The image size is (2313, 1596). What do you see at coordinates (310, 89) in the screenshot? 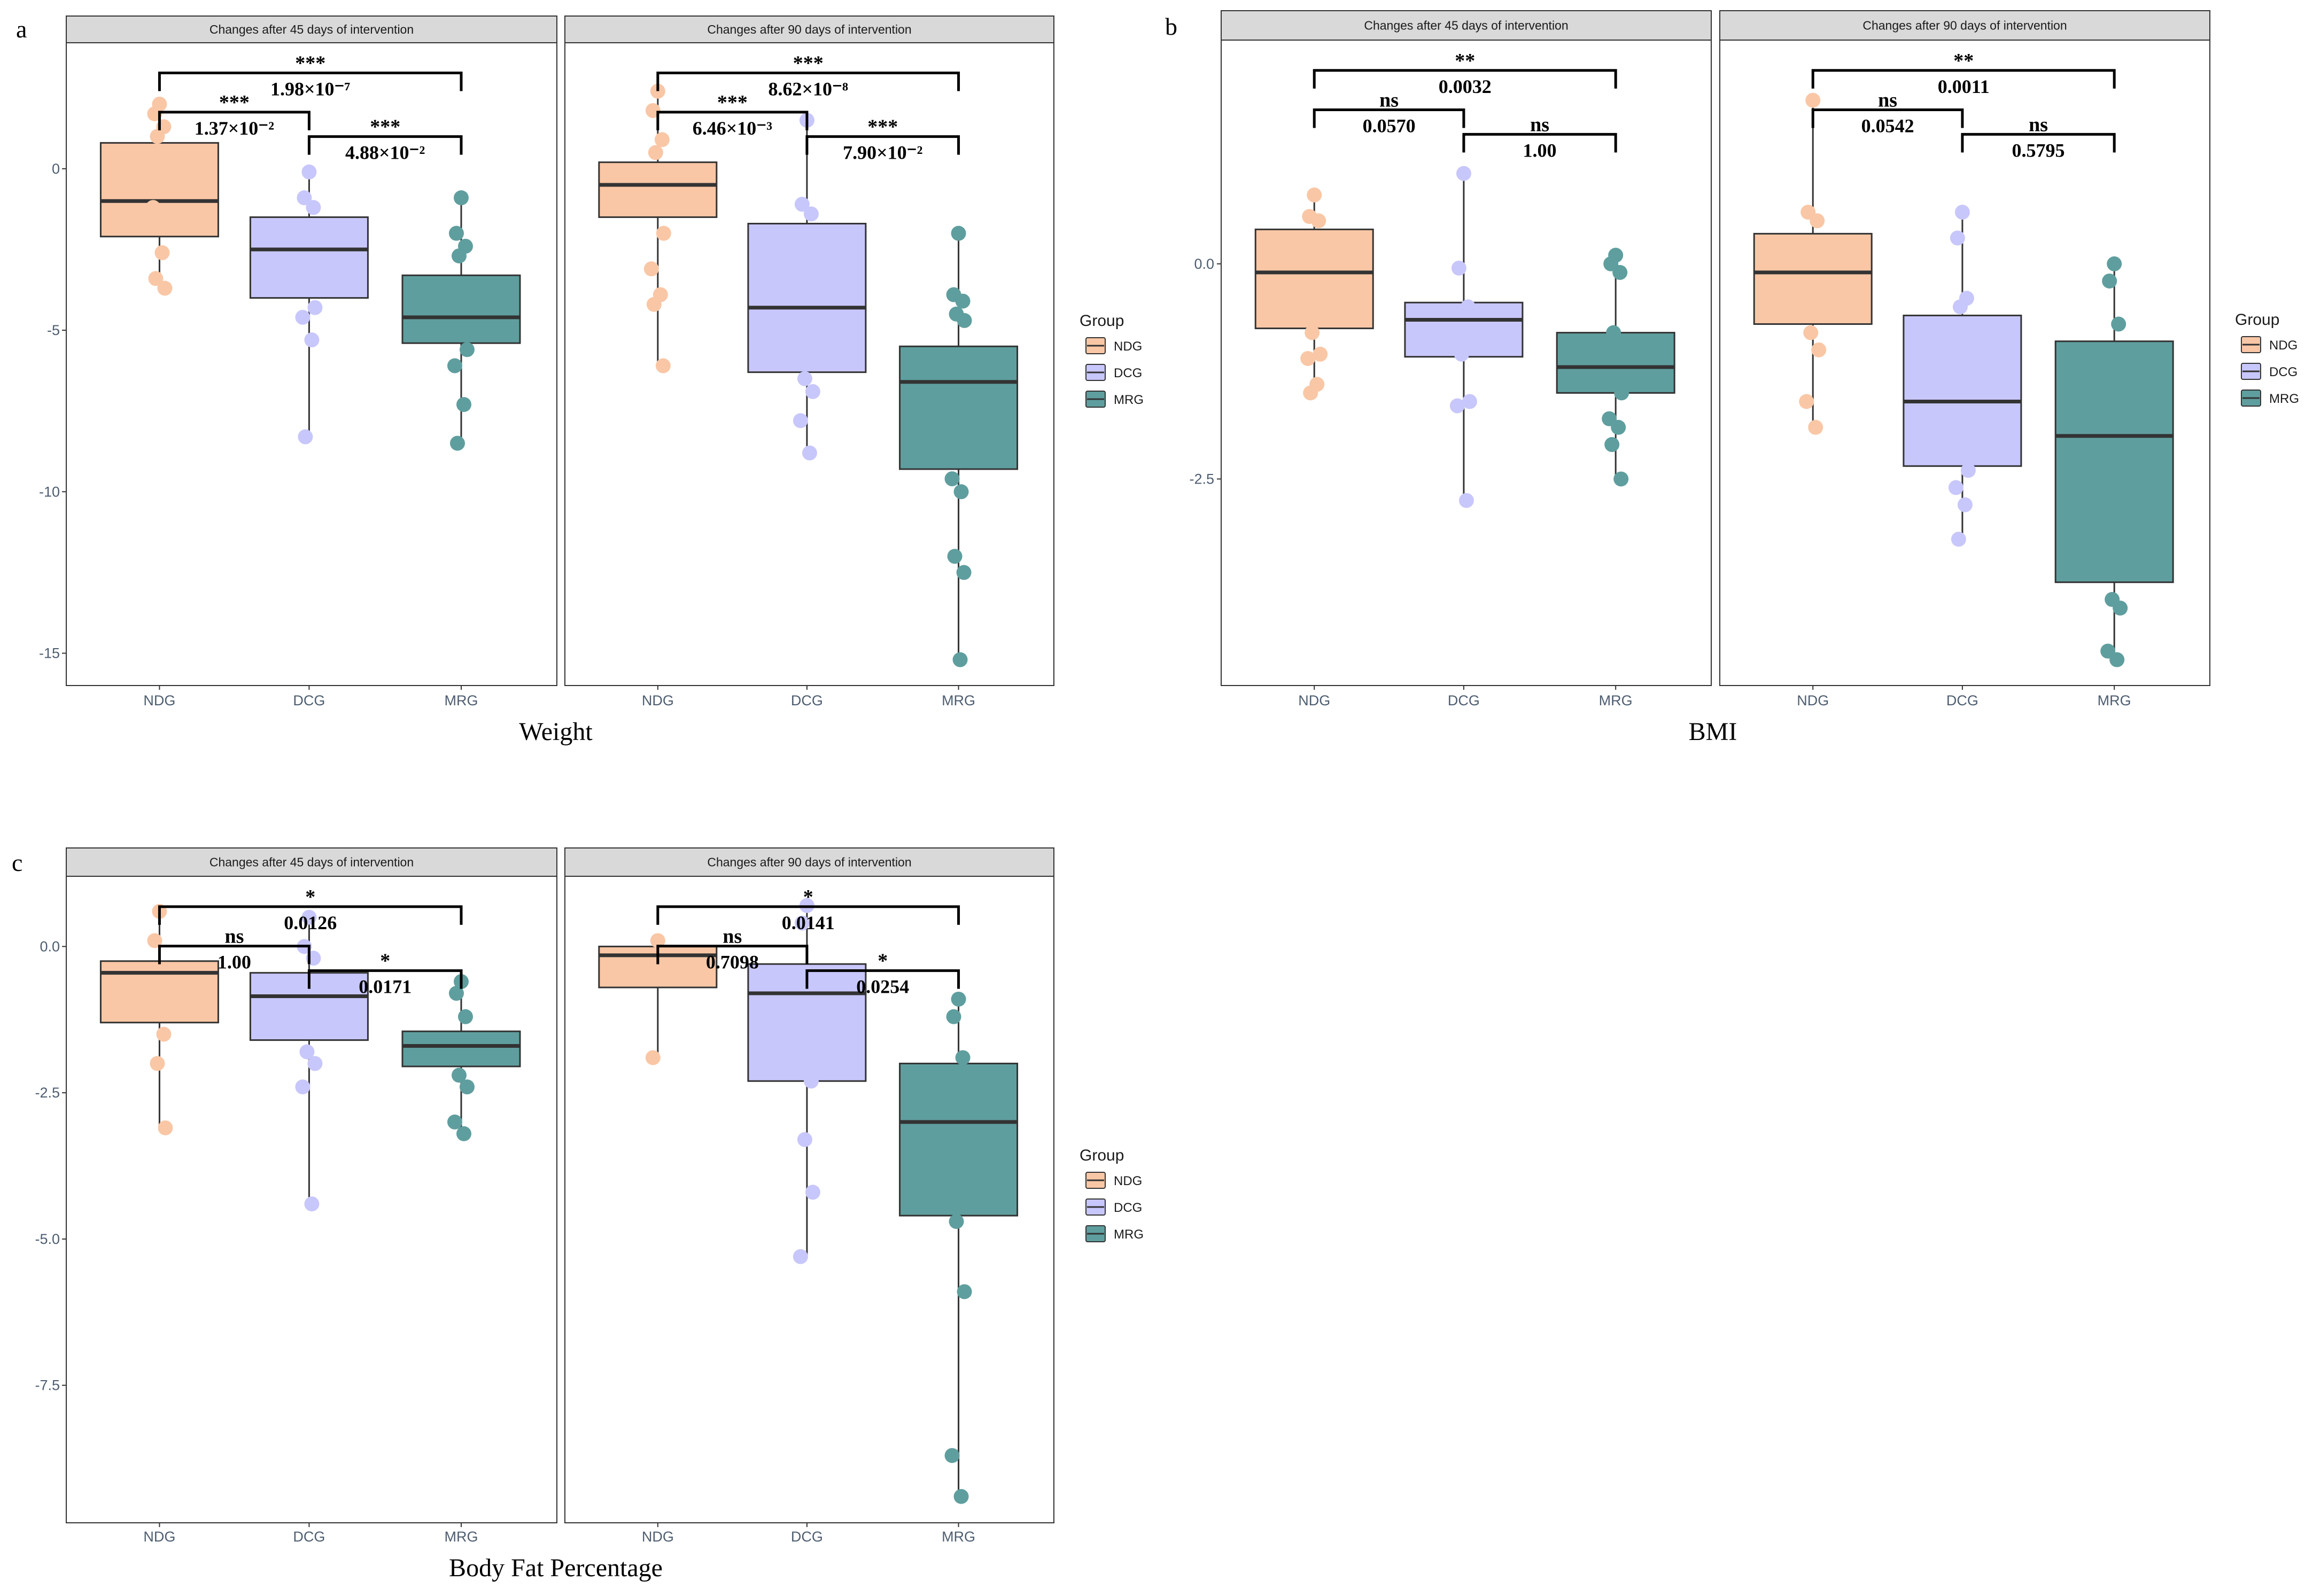
I see `p-value-label: 1.98×10⁻⁷` at bounding box center [310, 89].